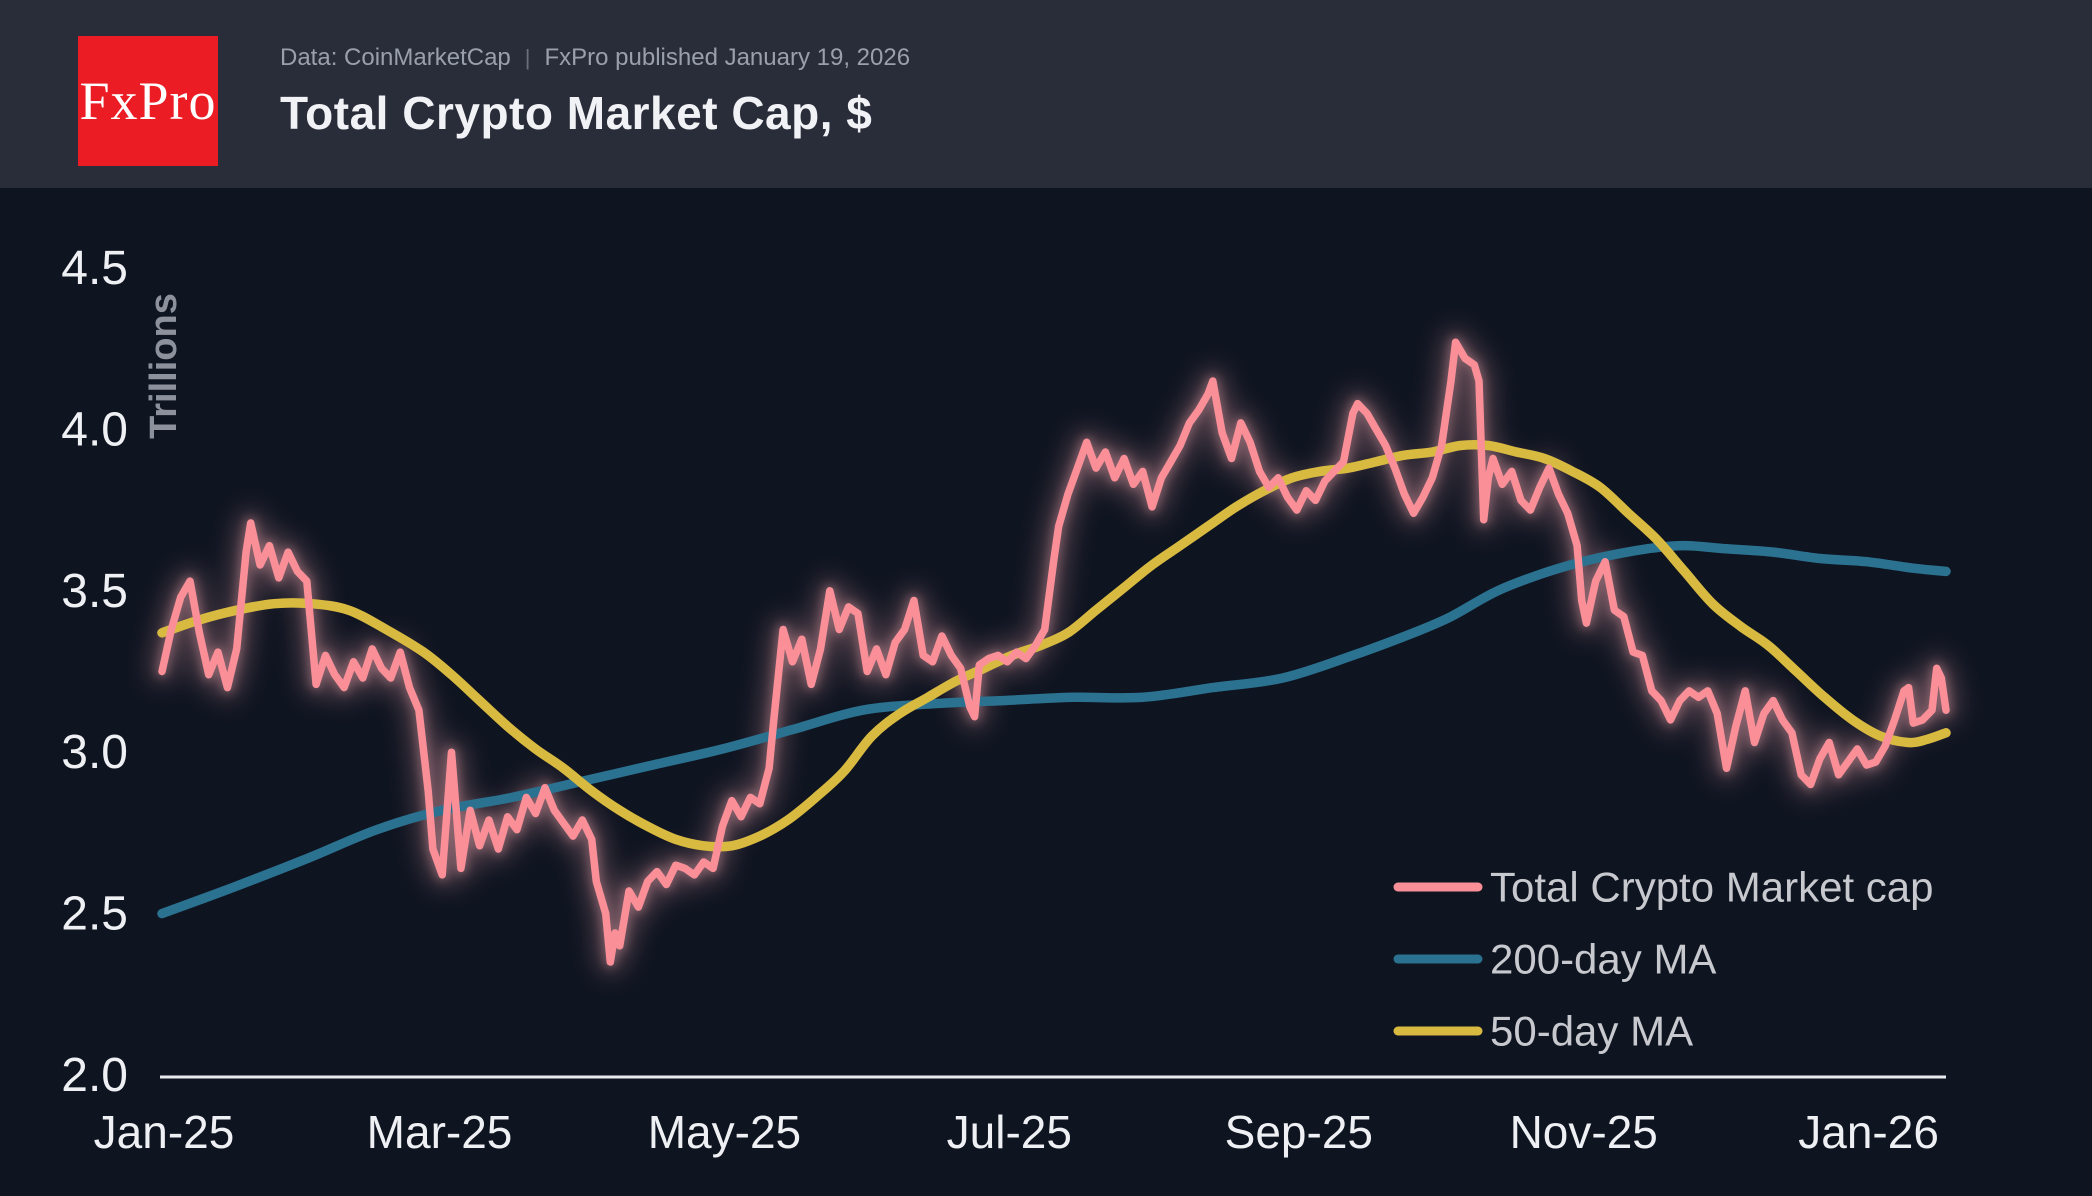  What do you see at coordinates (94, 591) in the screenshot?
I see `y-tick-label: 3.5` at bounding box center [94, 591].